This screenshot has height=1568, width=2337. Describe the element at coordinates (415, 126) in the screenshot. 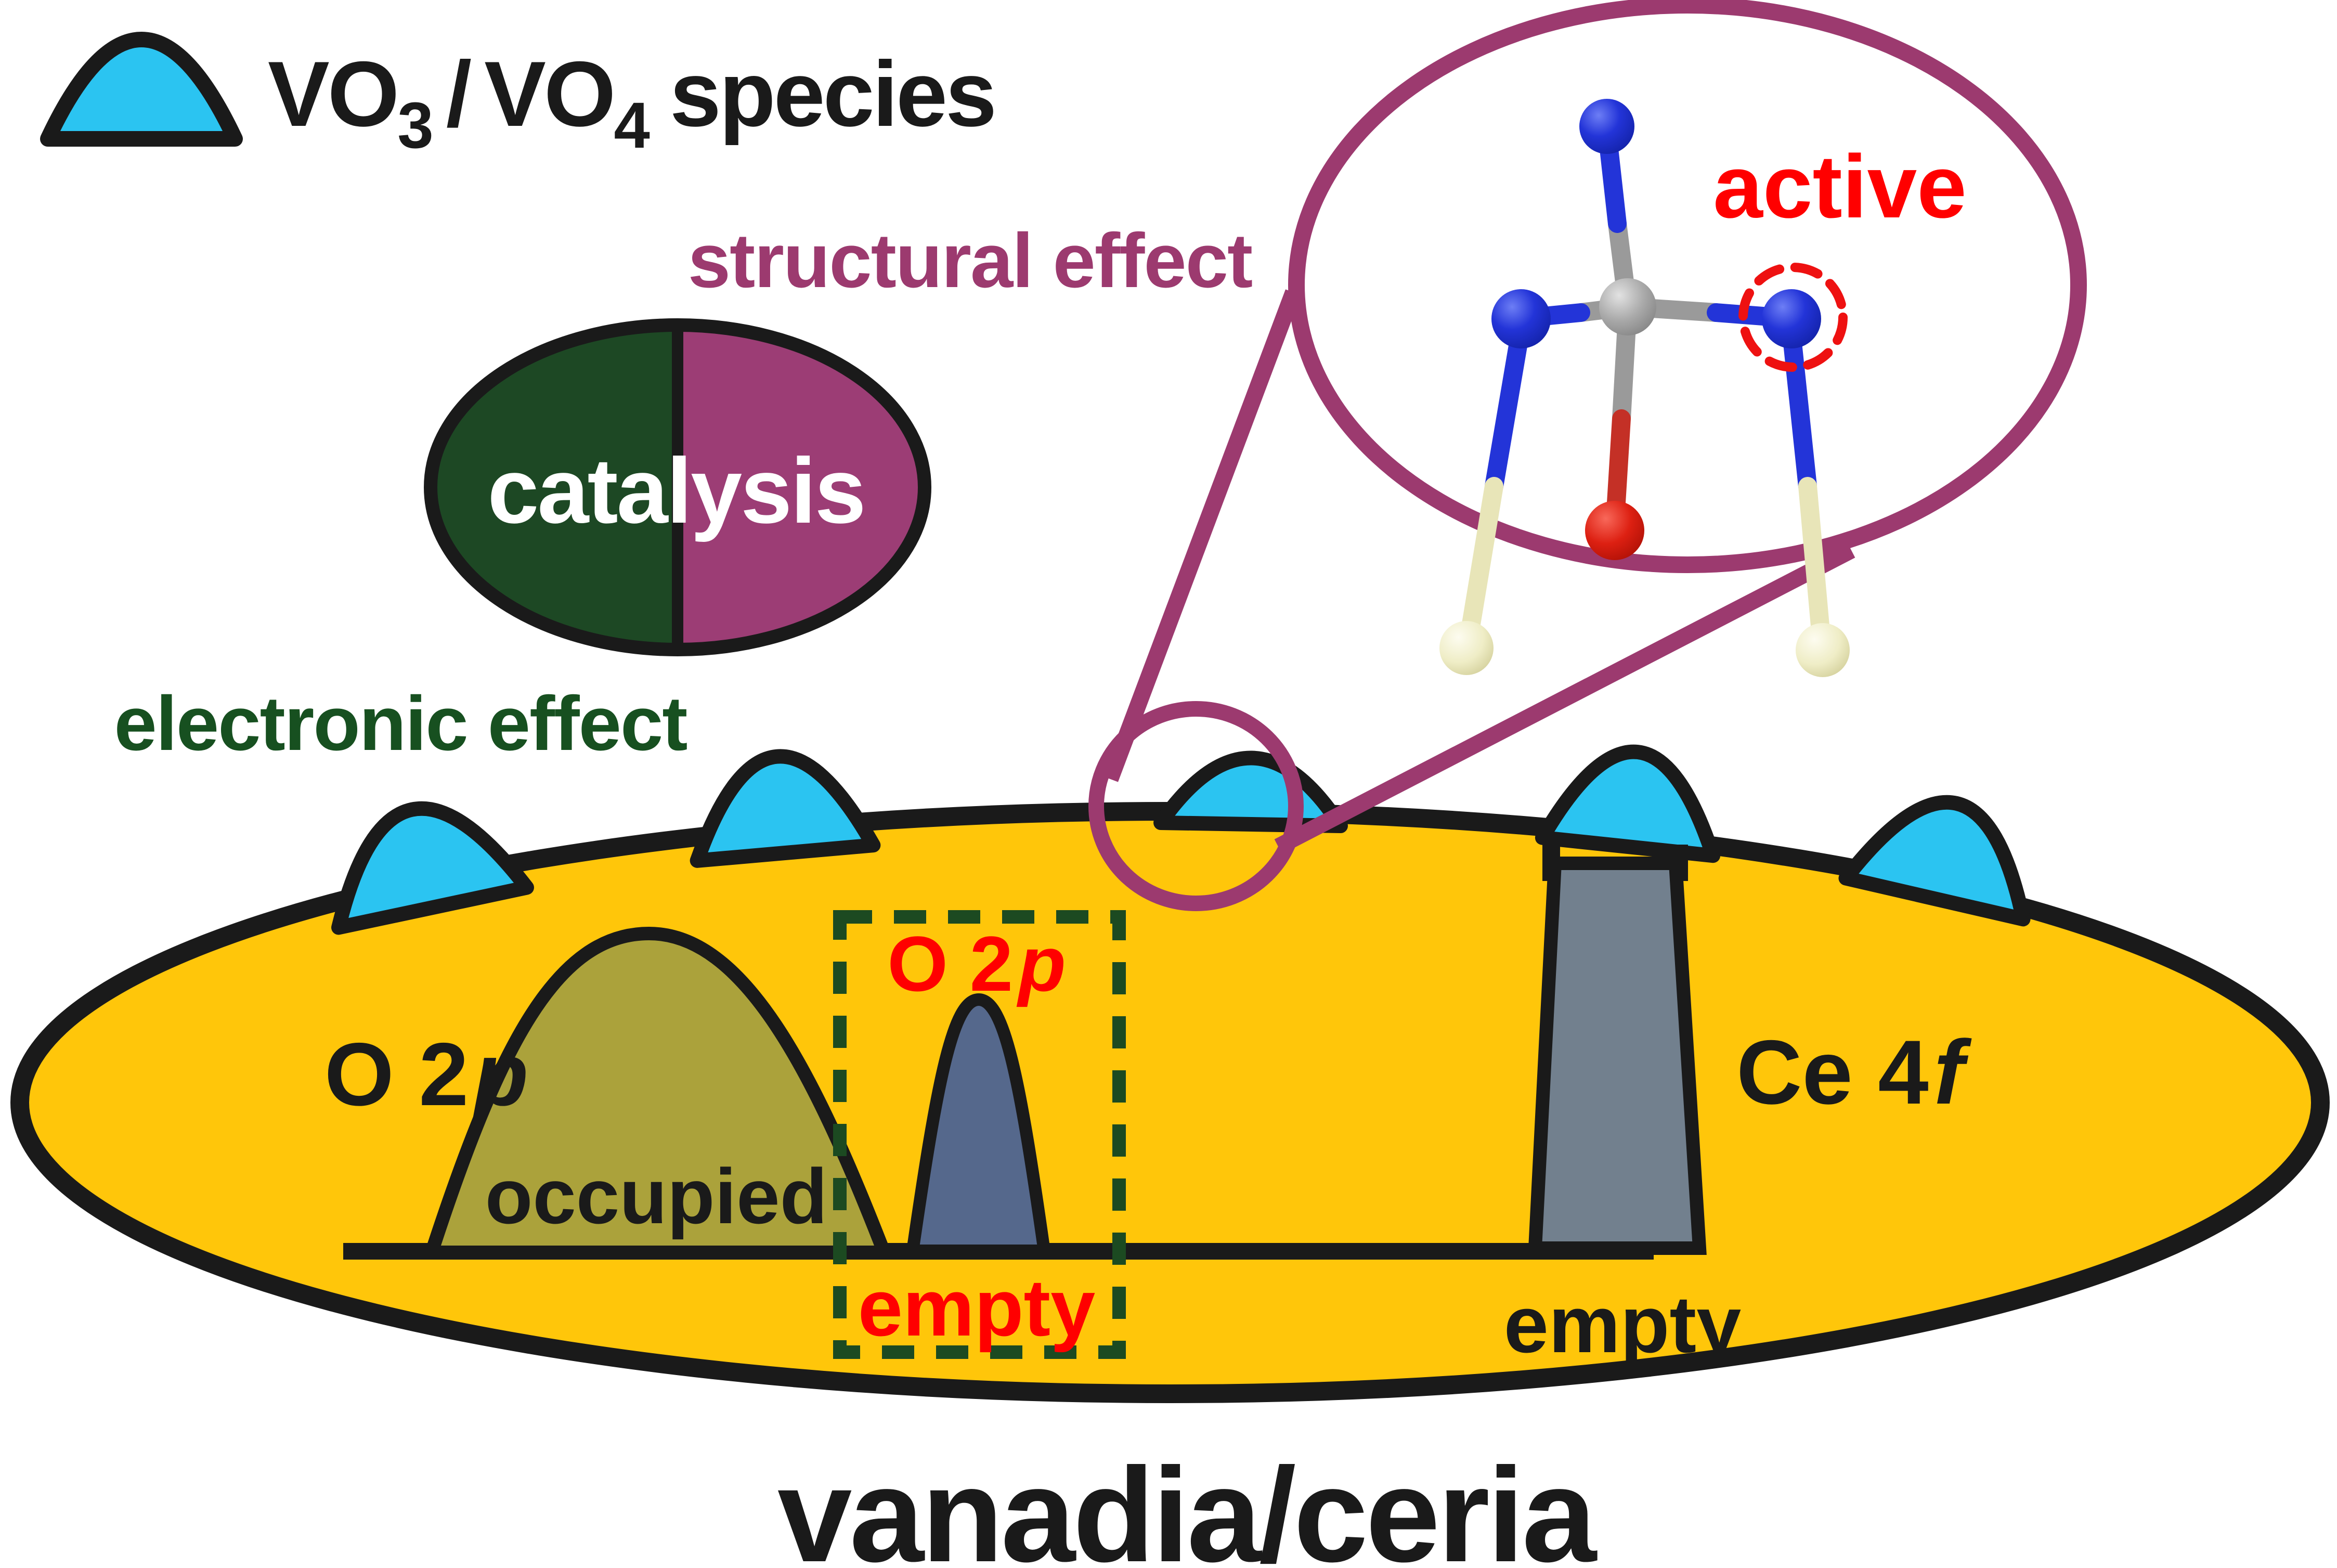

I see `legend-sub3: 3` at that location.